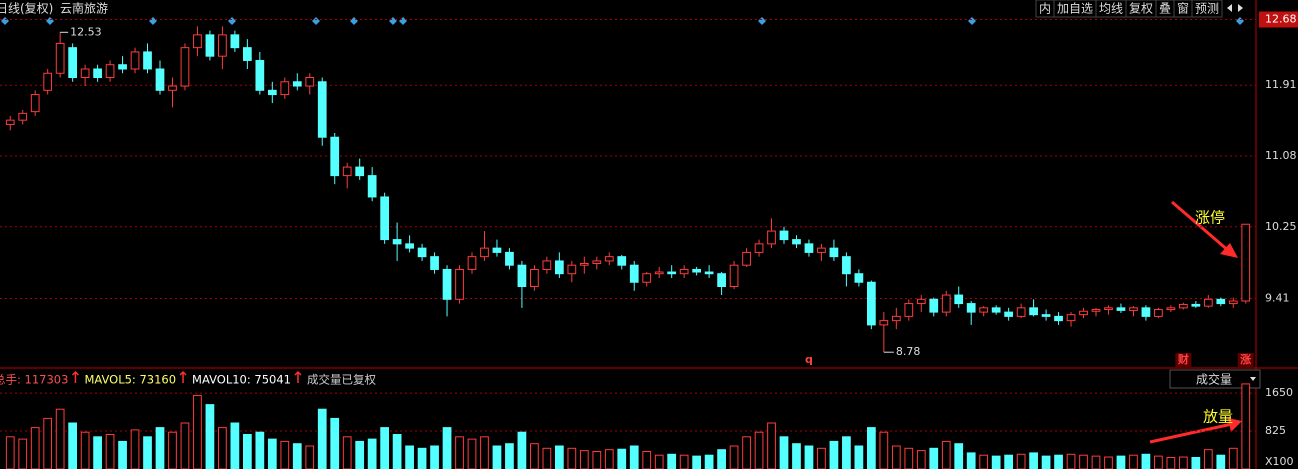 The image size is (1298, 469). What do you see at coordinates (1281, 19) in the screenshot?
I see `y-tick-label: 12.68` at bounding box center [1281, 19].